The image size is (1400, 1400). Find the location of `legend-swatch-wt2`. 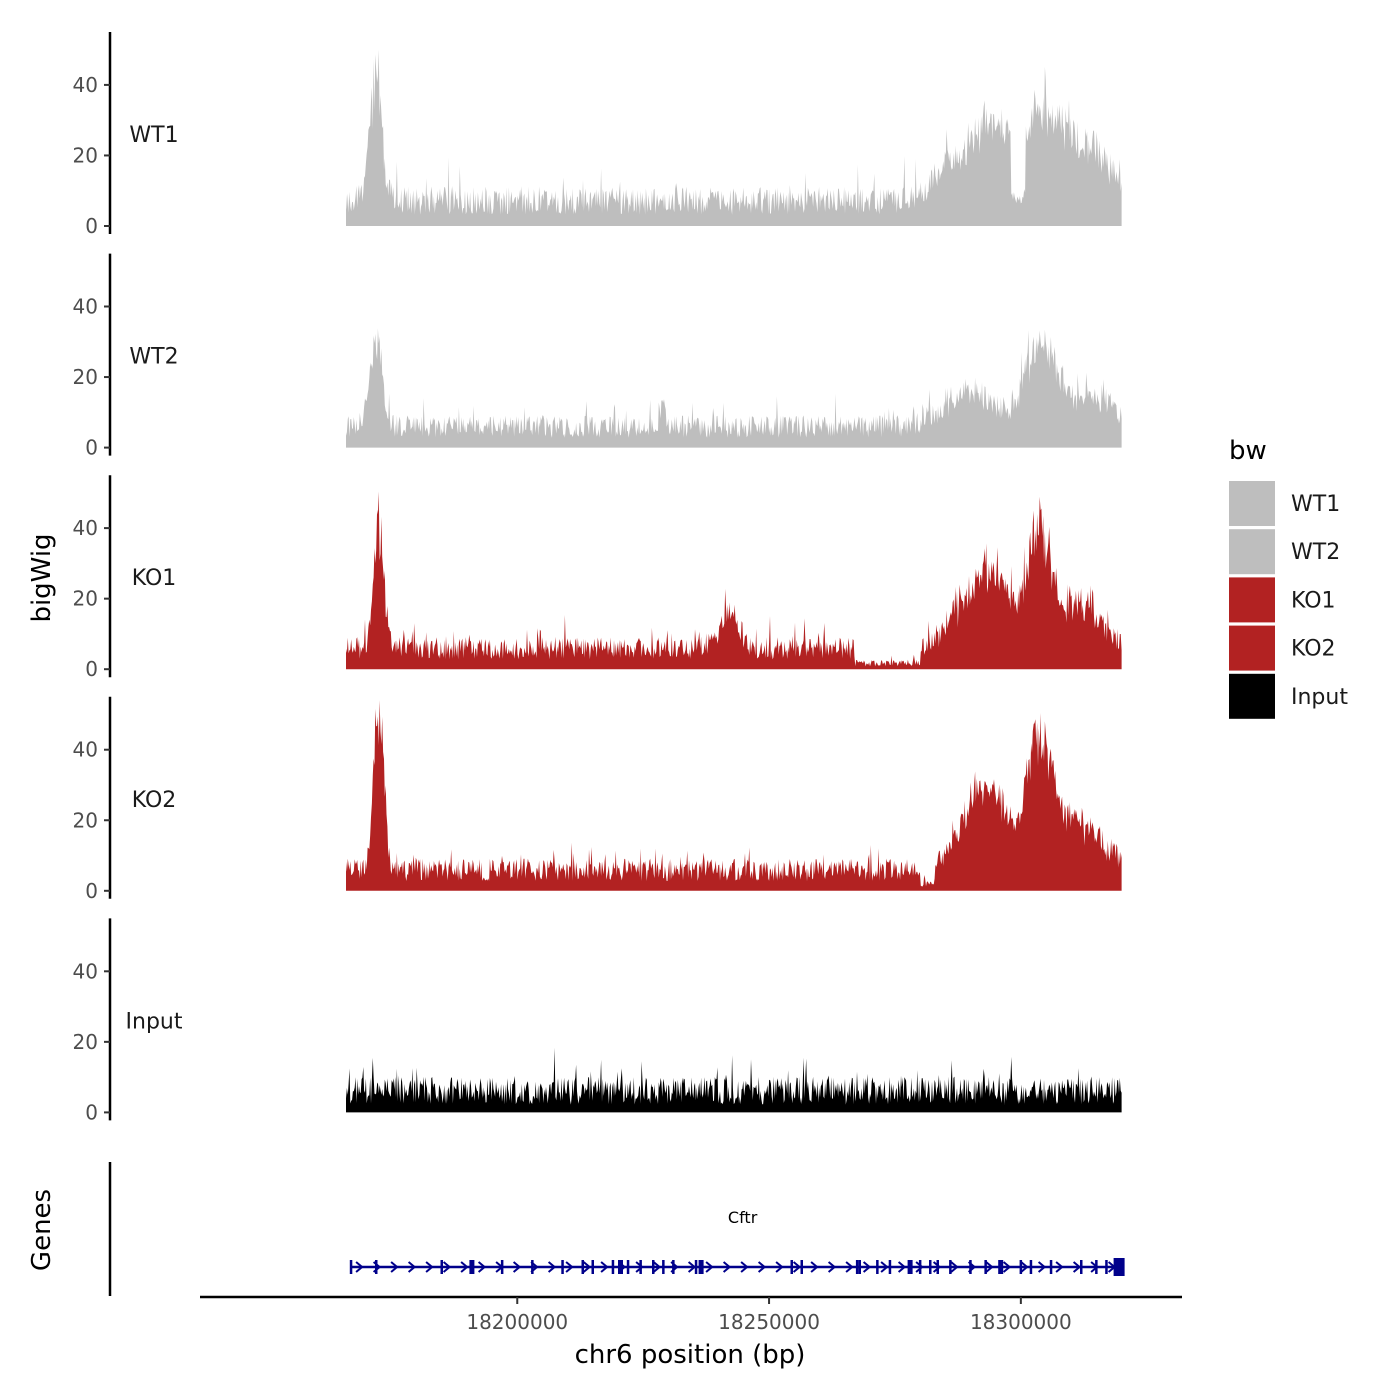

legend-swatch-wt2 is located at coordinates (1252, 552).